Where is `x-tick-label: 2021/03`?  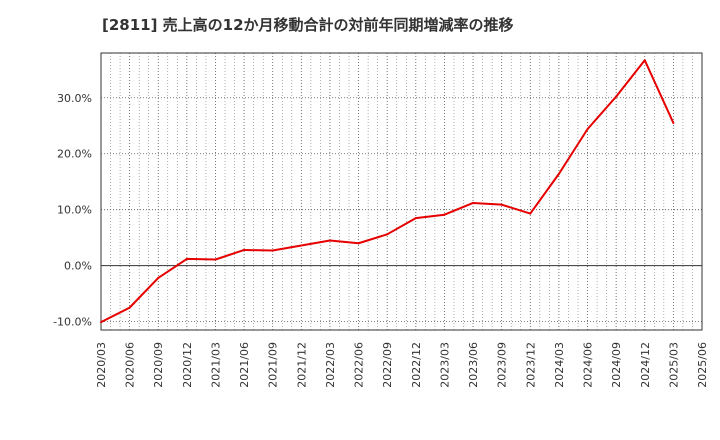
x-tick-label: 2021/03 is located at coordinates (215, 365).